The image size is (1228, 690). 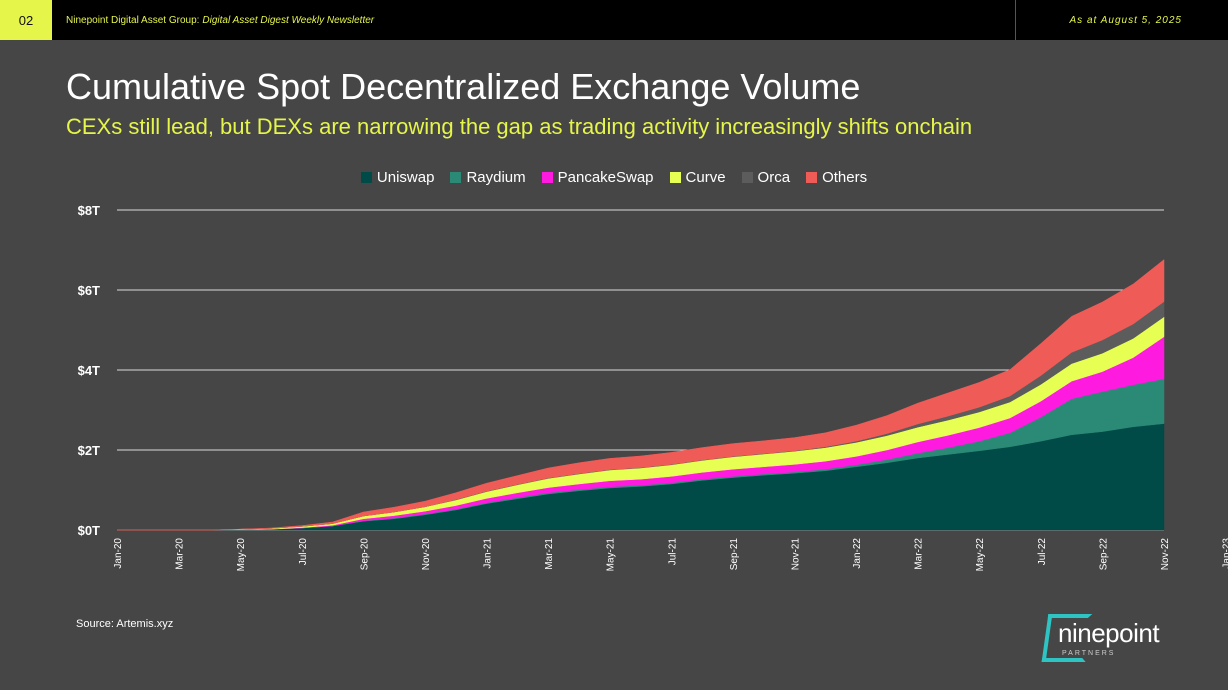 I want to click on legend-item: Orca, so click(x=766, y=177).